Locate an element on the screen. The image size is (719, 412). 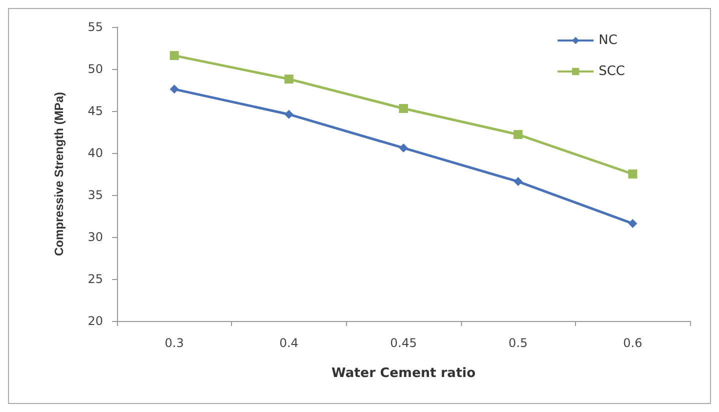
y-tick-label: 35 is located at coordinates (95, 195).